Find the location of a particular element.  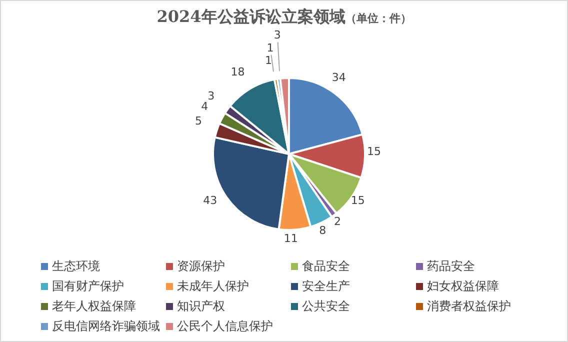

legend-label: 未成年人保护 is located at coordinates (213, 286).